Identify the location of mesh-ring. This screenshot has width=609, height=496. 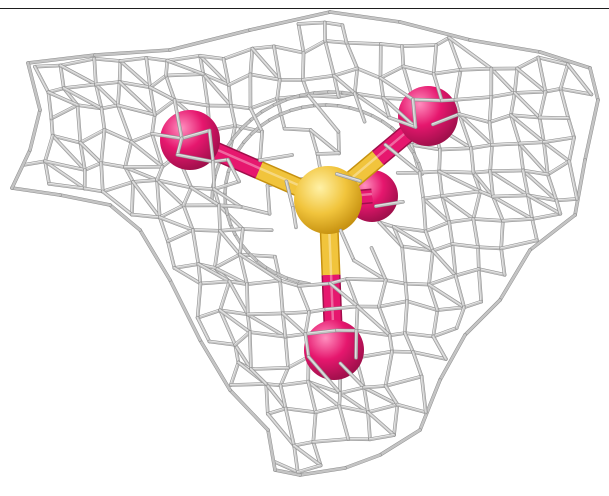
(237, 134).